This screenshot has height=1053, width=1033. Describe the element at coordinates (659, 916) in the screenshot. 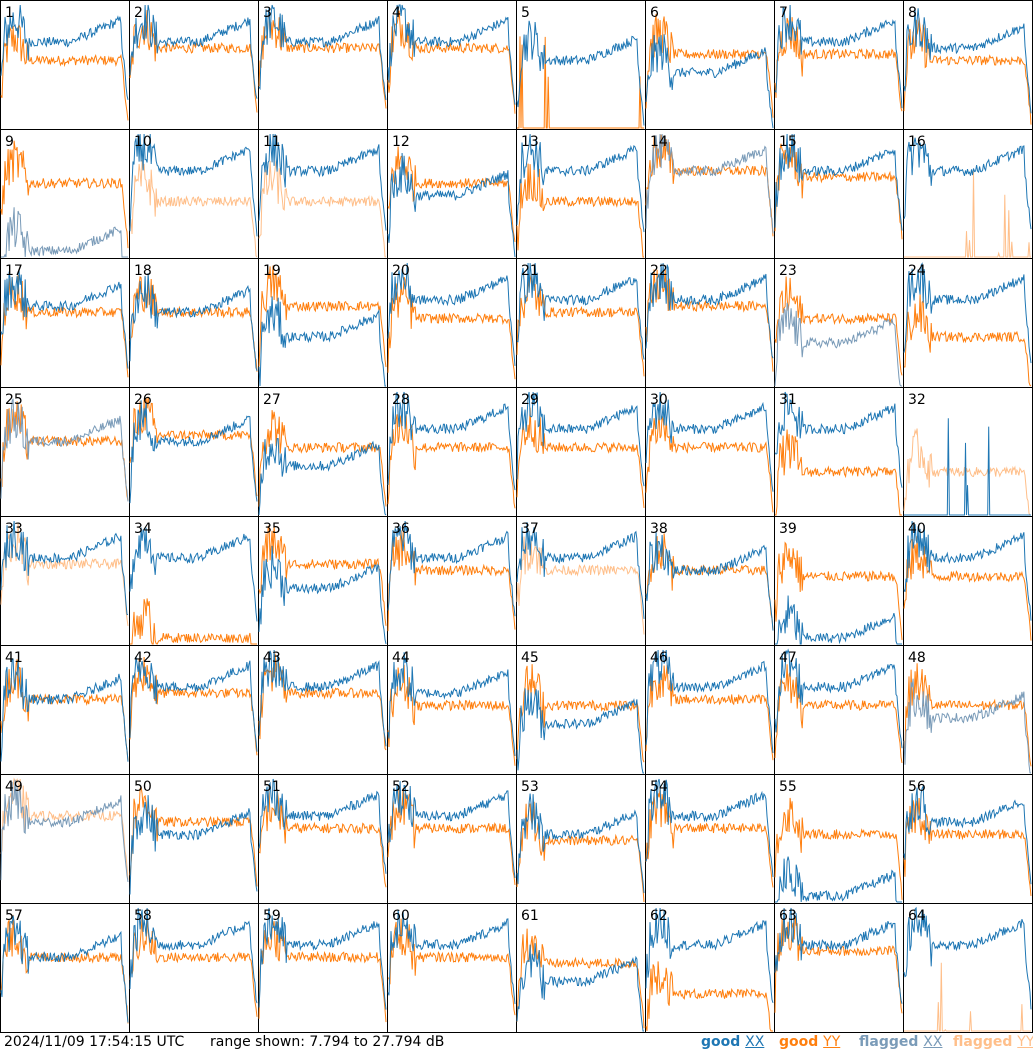

I see `tile-label: 62` at that location.